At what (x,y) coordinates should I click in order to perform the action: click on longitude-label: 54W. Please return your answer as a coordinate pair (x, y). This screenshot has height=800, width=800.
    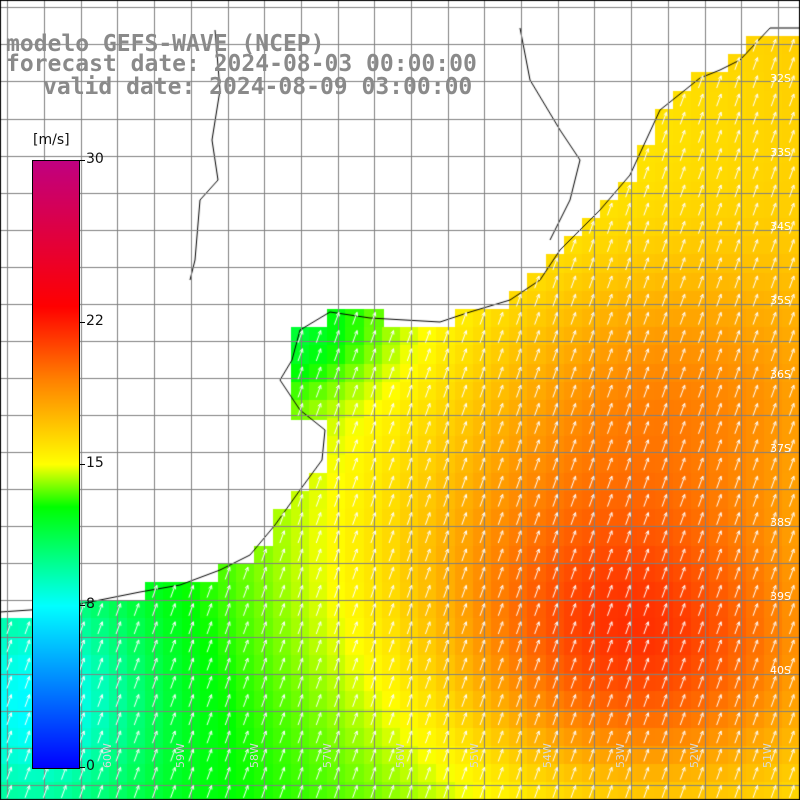
    Looking at the image, I should click on (548, 755).